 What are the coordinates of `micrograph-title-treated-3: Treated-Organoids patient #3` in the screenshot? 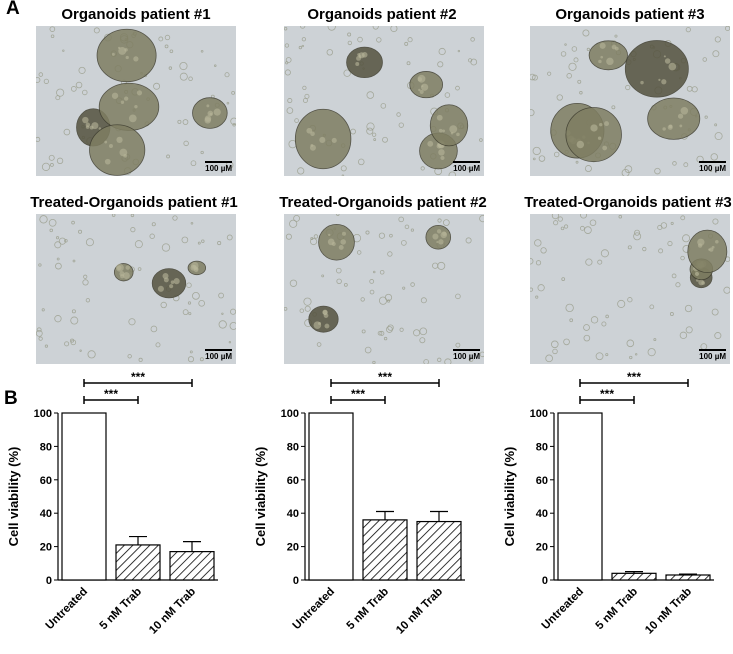 It's located at (628, 202).